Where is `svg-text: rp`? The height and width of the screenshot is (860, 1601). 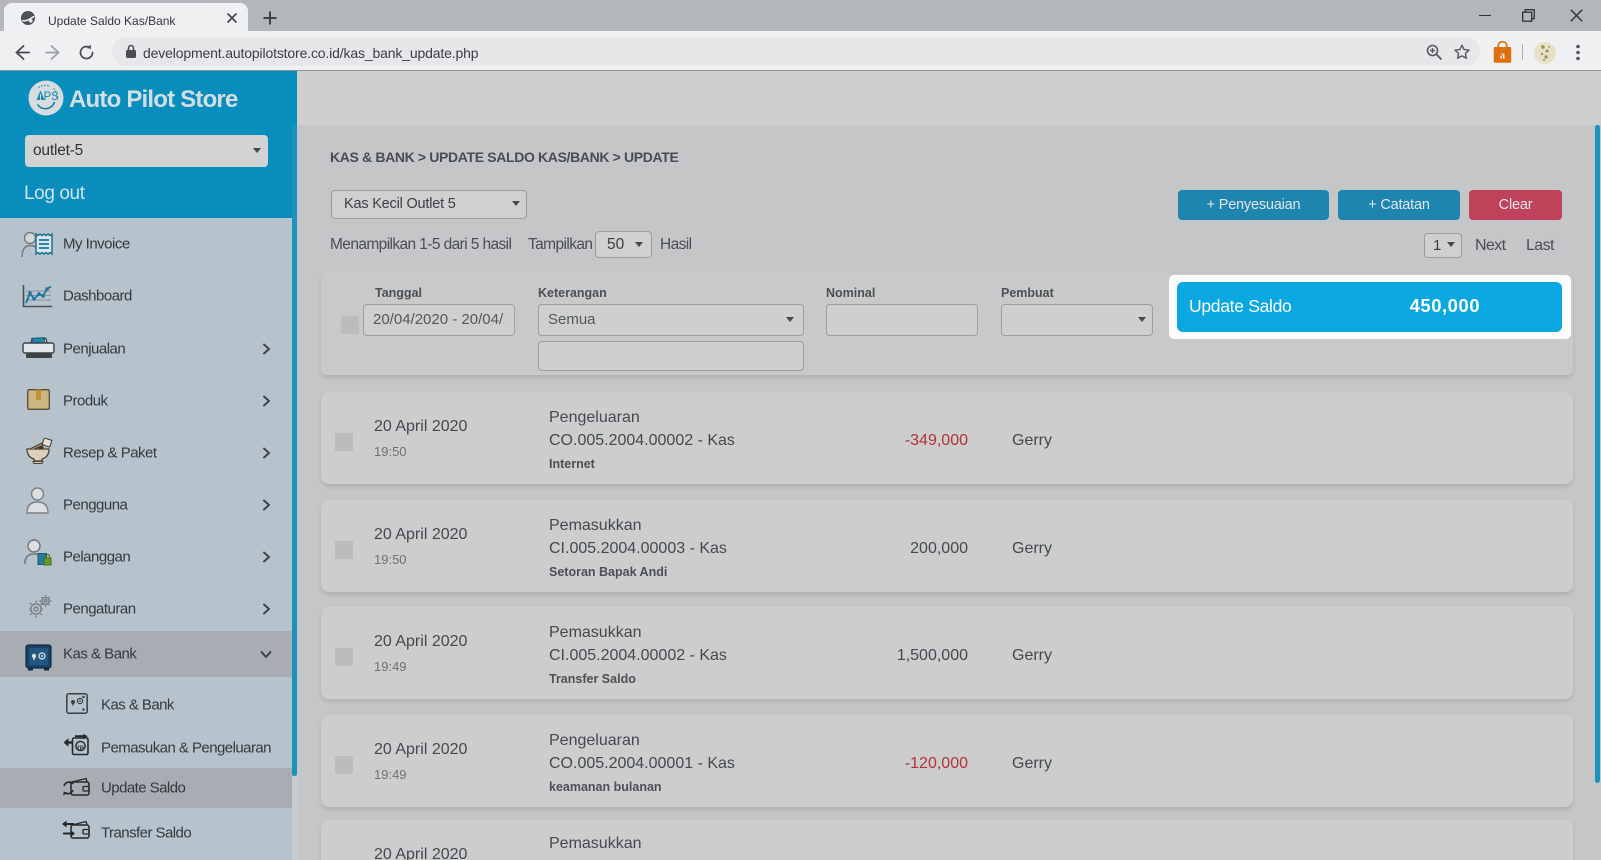 svg-text: rp is located at coordinates (80, 747).